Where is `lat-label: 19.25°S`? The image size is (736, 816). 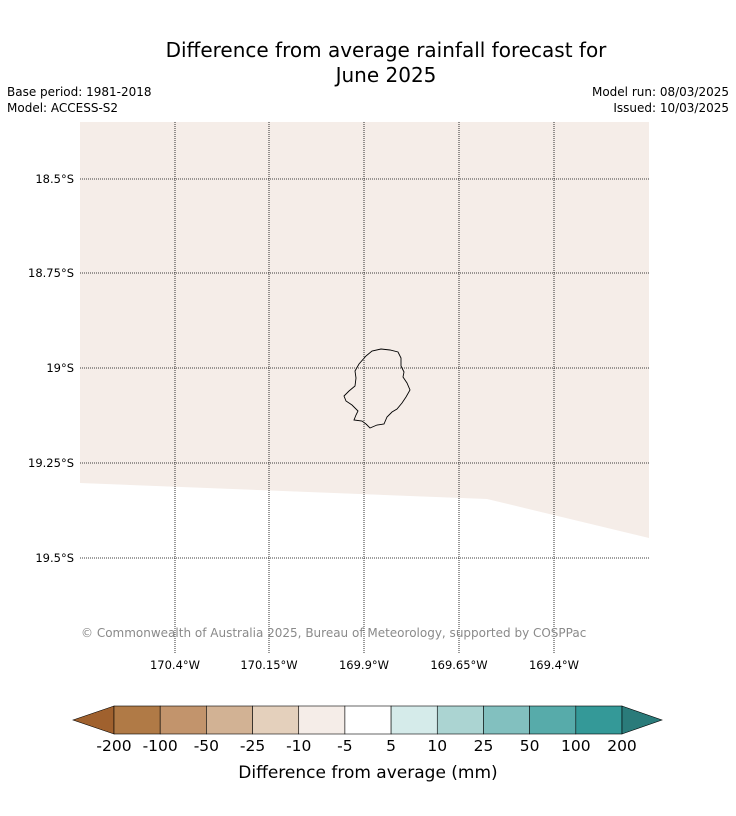 lat-label: 19.25°S is located at coordinates (51, 463).